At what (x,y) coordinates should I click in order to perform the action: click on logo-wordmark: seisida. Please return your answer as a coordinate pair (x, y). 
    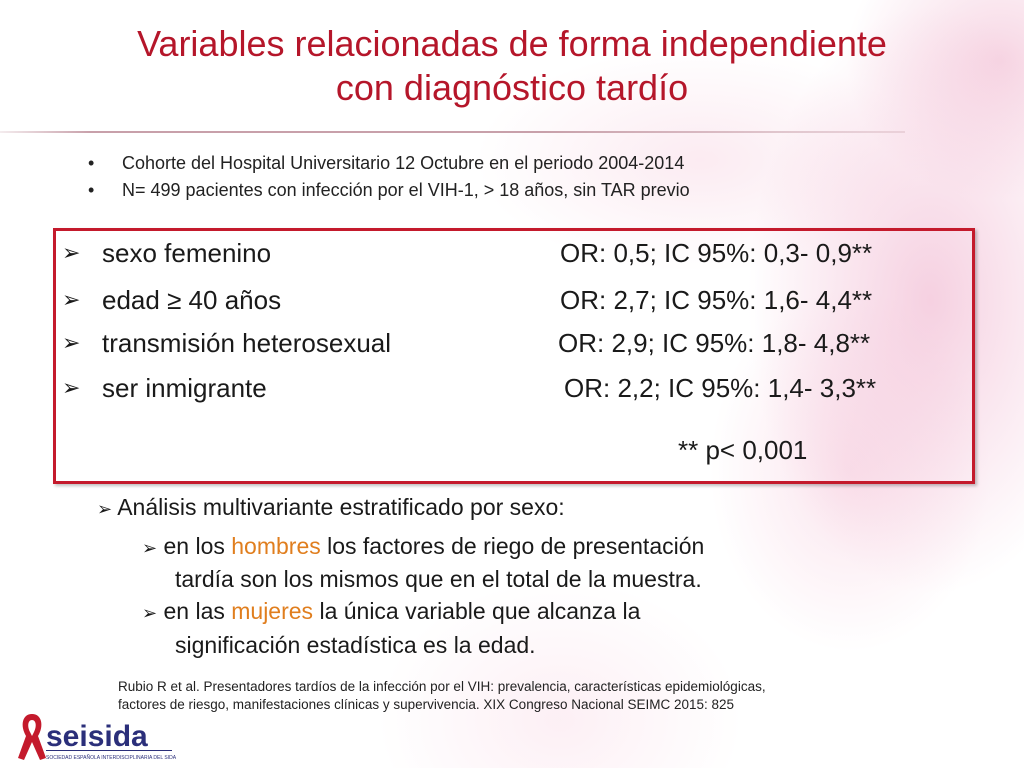
    Looking at the image, I should click on (97, 736).